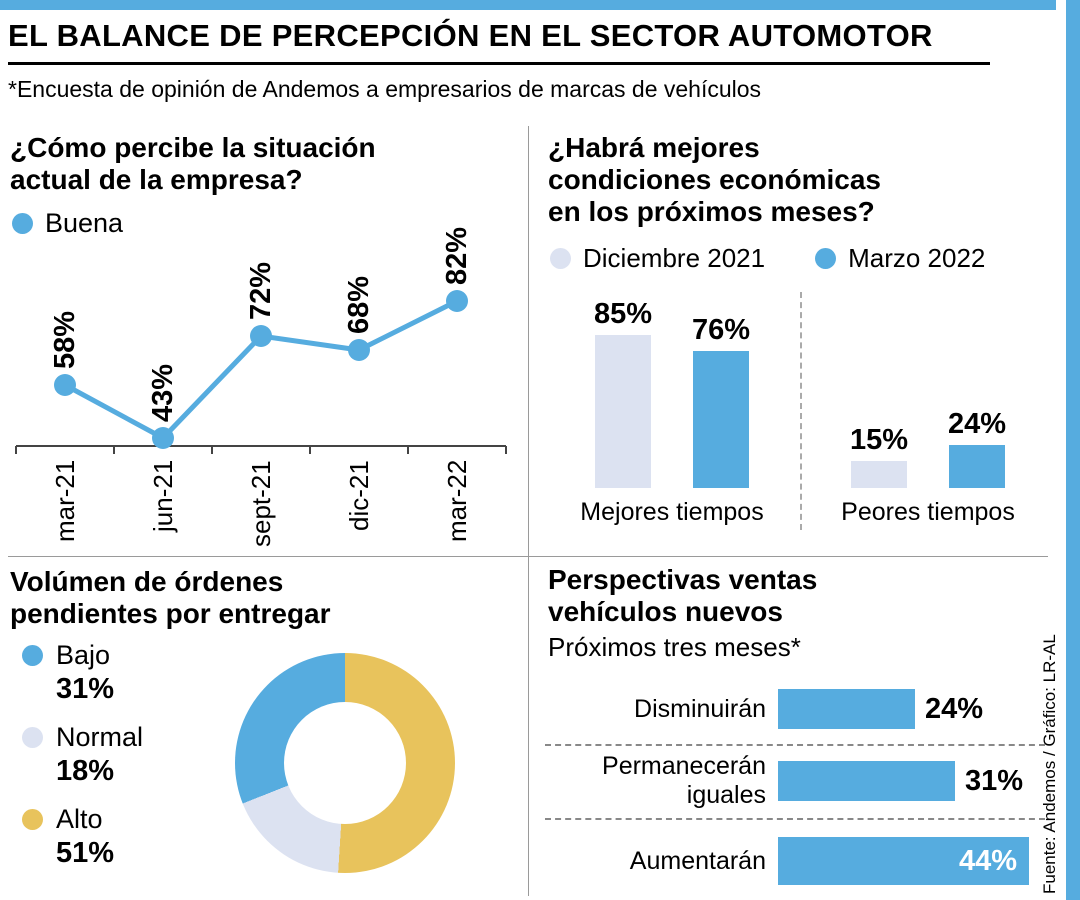 Image resolution: width=1080 pixels, height=900 pixels. What do you see at coordinates (457, 255) in the screenshot?
I see `point-value-label: 82%` at bounding box center [457, 255].